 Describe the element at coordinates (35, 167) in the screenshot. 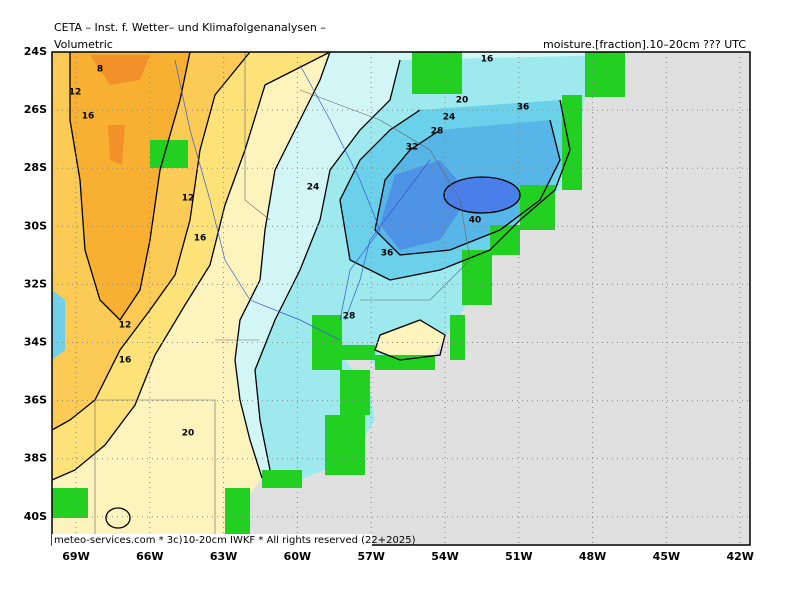

I see `lat-label: 28S` at that location.